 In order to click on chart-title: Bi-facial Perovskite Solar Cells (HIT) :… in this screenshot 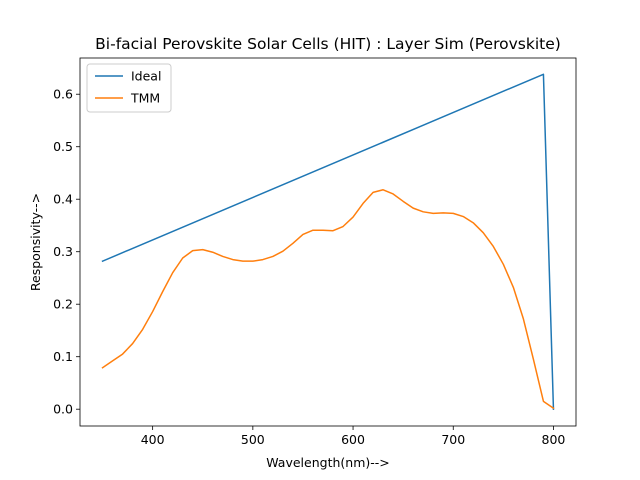, I will do `click(328, 44)`.